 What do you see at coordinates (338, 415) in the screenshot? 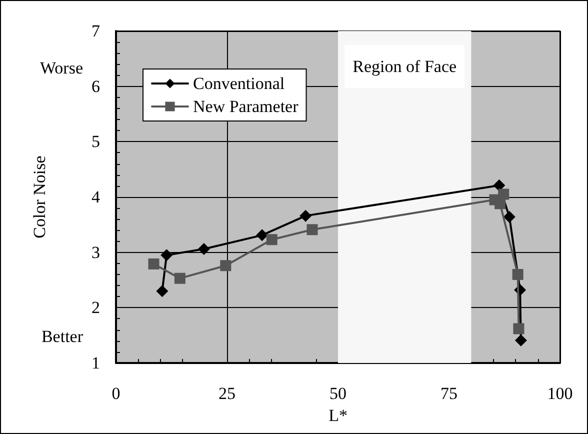
I see `x-axis-title: L*` at bounding box center [338, 415].